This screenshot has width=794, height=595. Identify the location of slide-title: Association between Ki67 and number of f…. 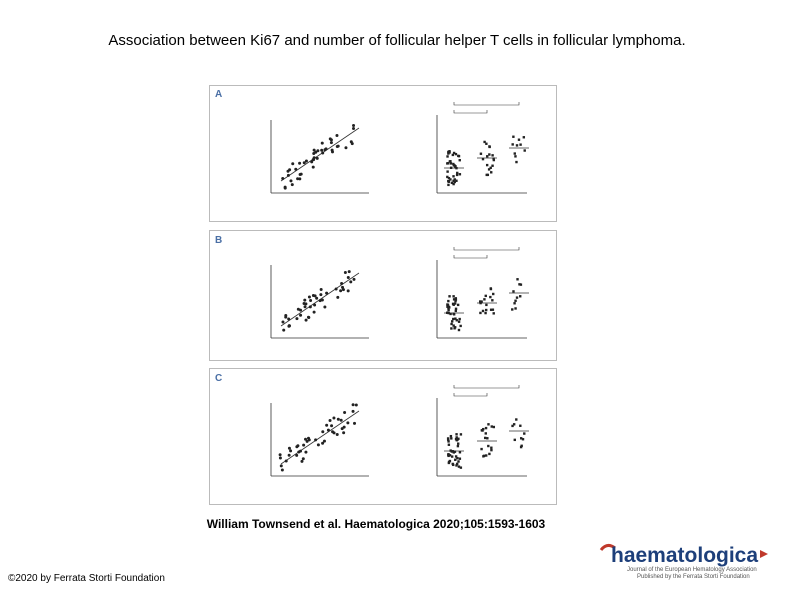
(397, 40).